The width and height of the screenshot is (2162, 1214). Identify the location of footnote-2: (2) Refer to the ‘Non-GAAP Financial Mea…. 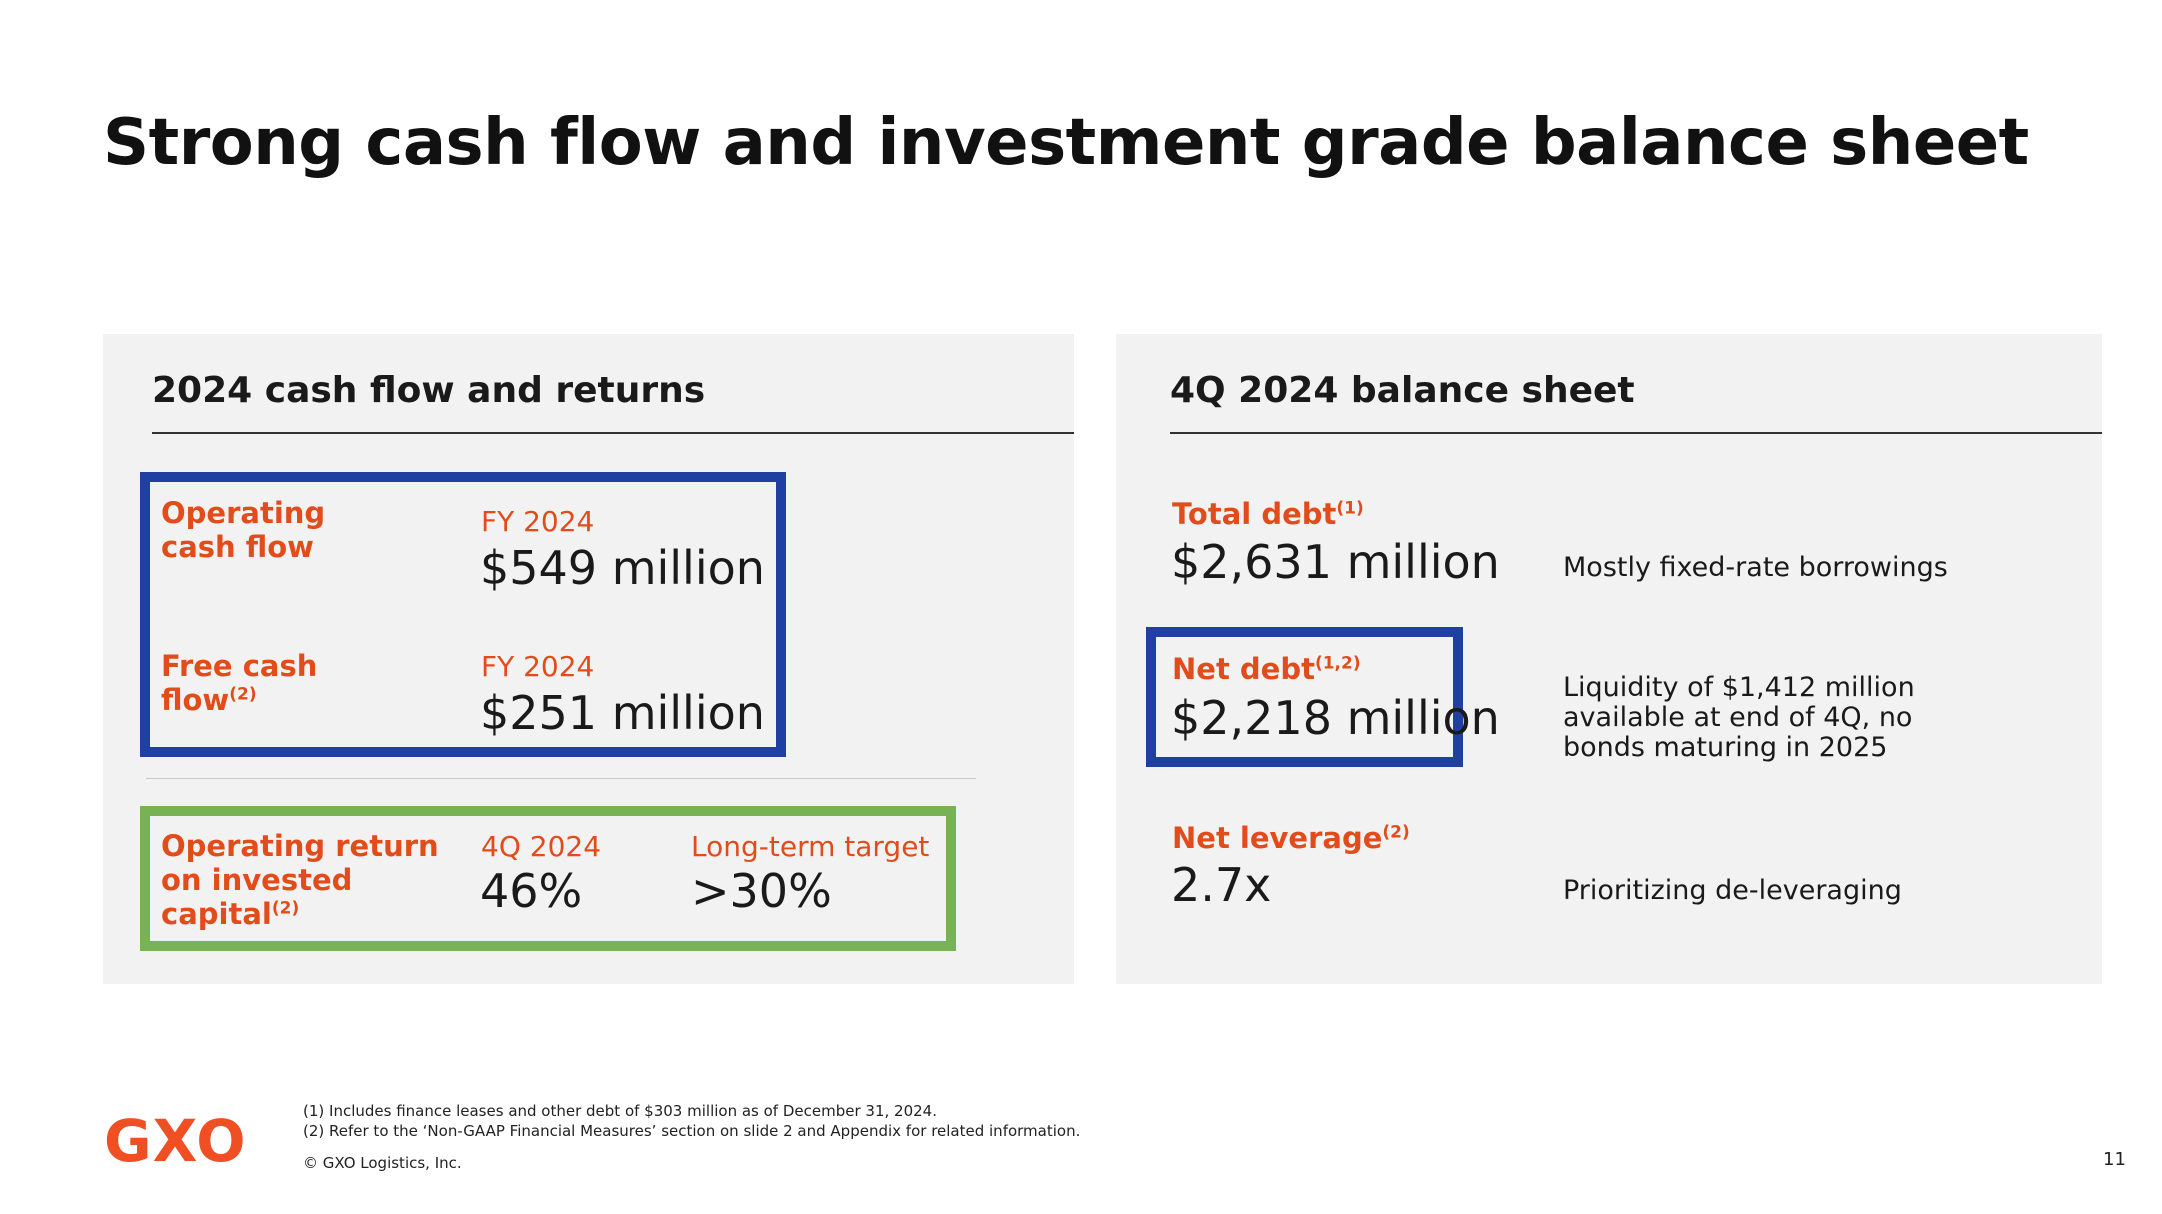
(692, 1131).